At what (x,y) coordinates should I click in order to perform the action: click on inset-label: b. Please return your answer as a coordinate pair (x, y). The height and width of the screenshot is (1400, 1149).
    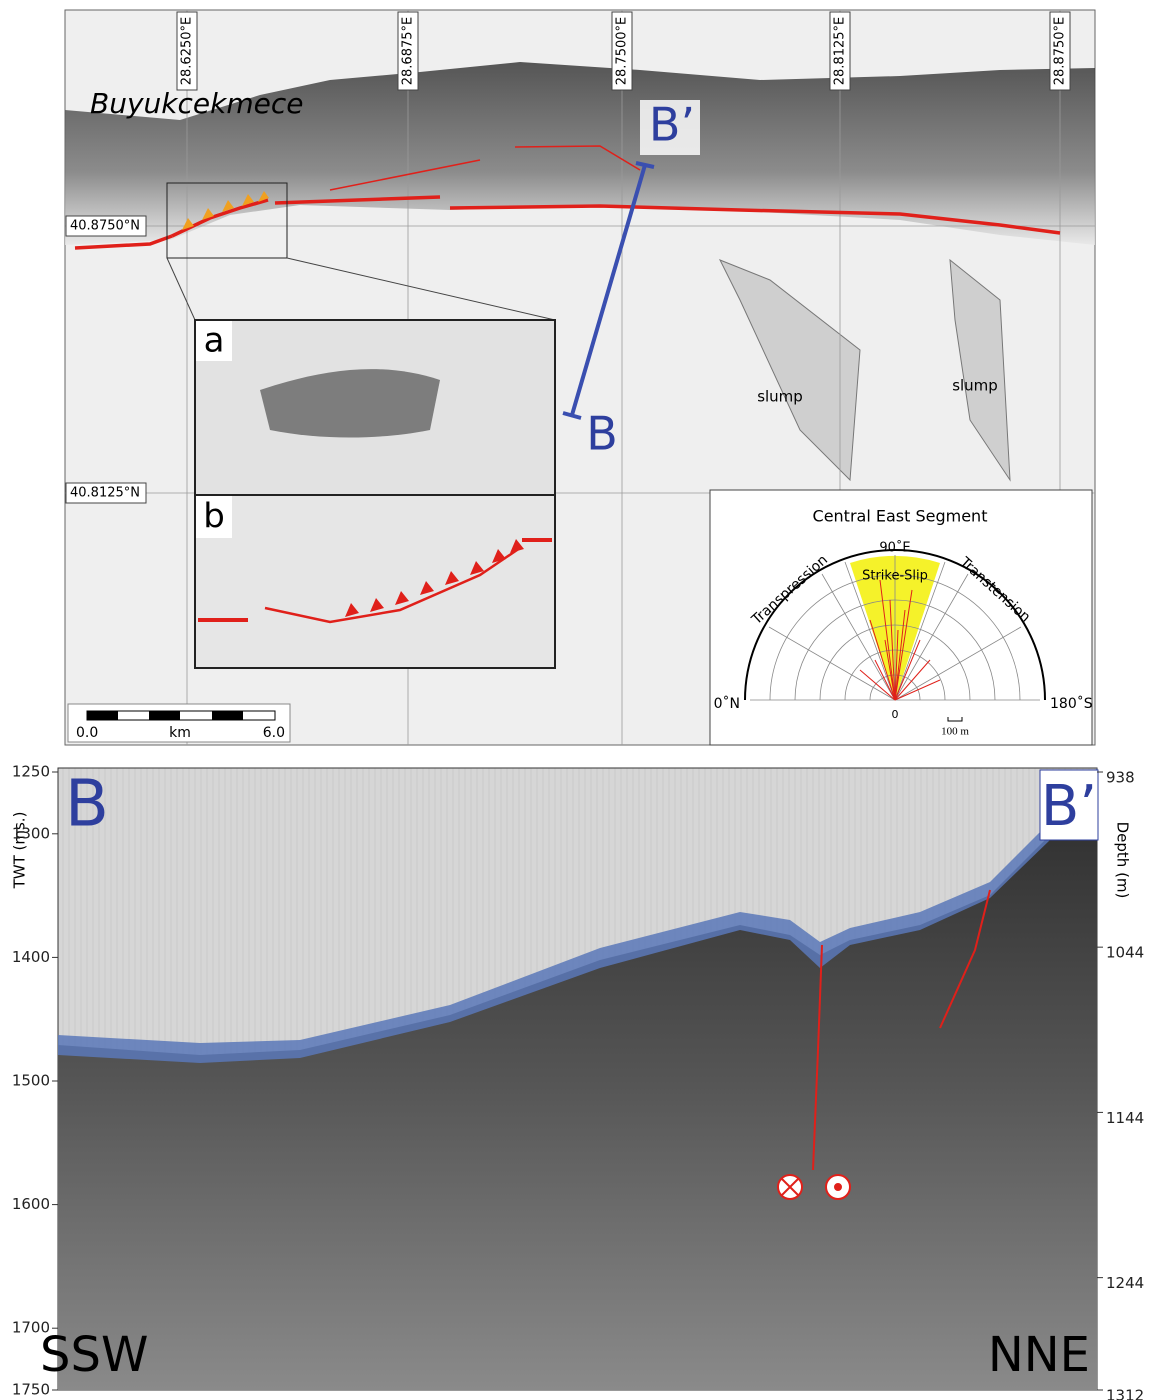
    Looking at the image, I should click on (214, 517).